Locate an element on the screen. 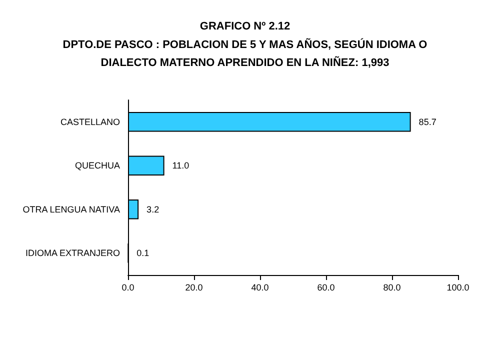 This screenshot has height=337, width=490. x-tick-label: 100.0 is located at coordinates (458, 287).